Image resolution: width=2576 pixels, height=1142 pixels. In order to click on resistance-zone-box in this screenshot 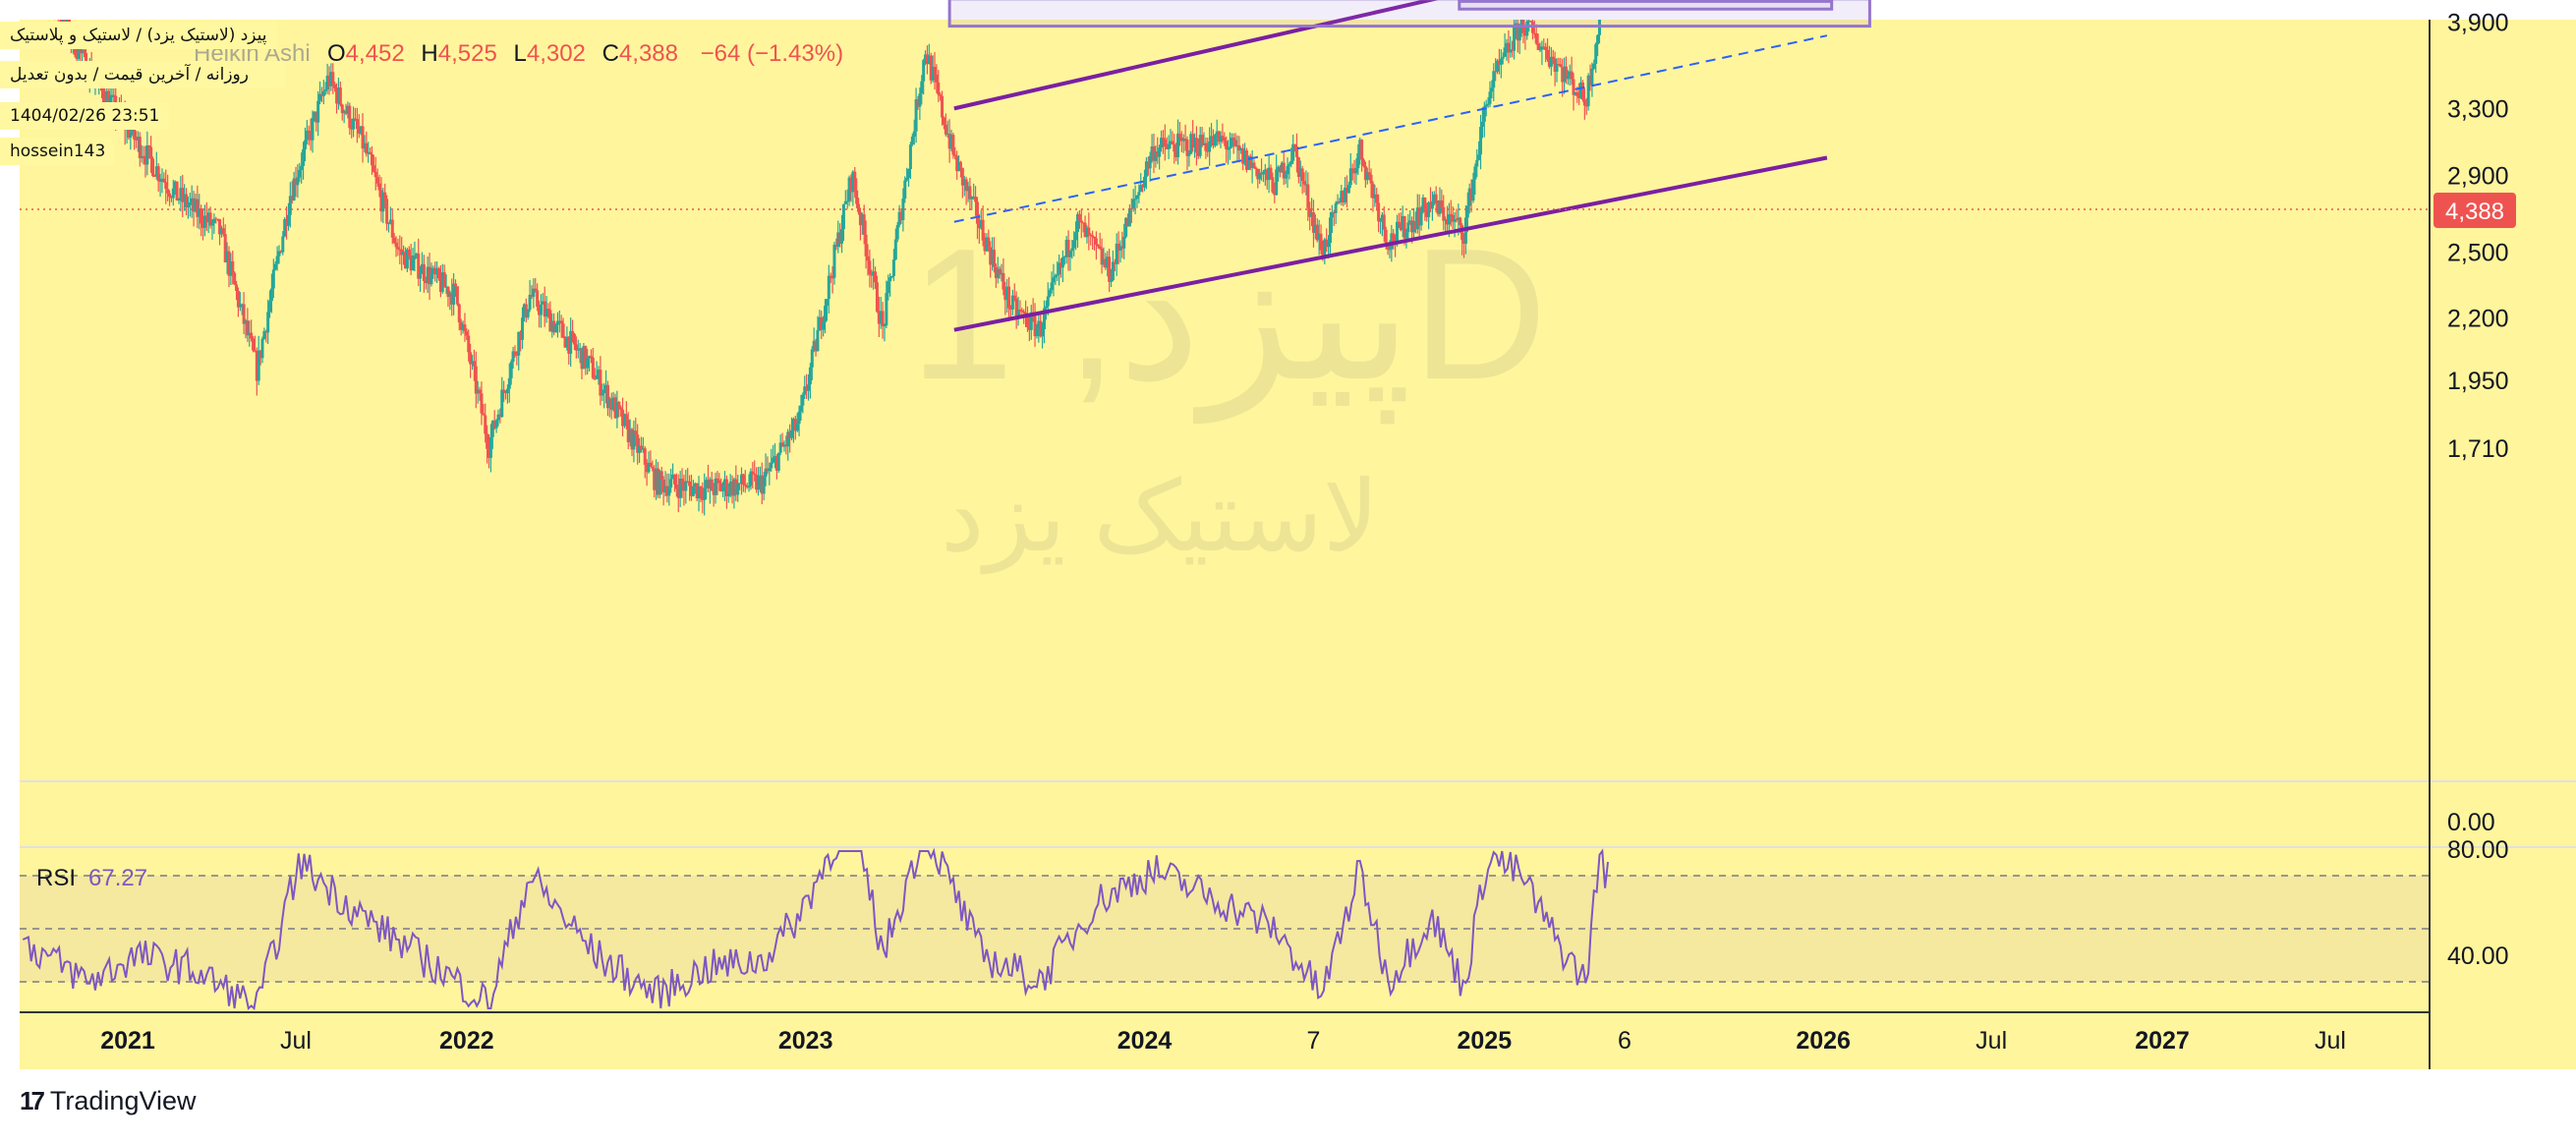, I will do `click(1409, 15)`.